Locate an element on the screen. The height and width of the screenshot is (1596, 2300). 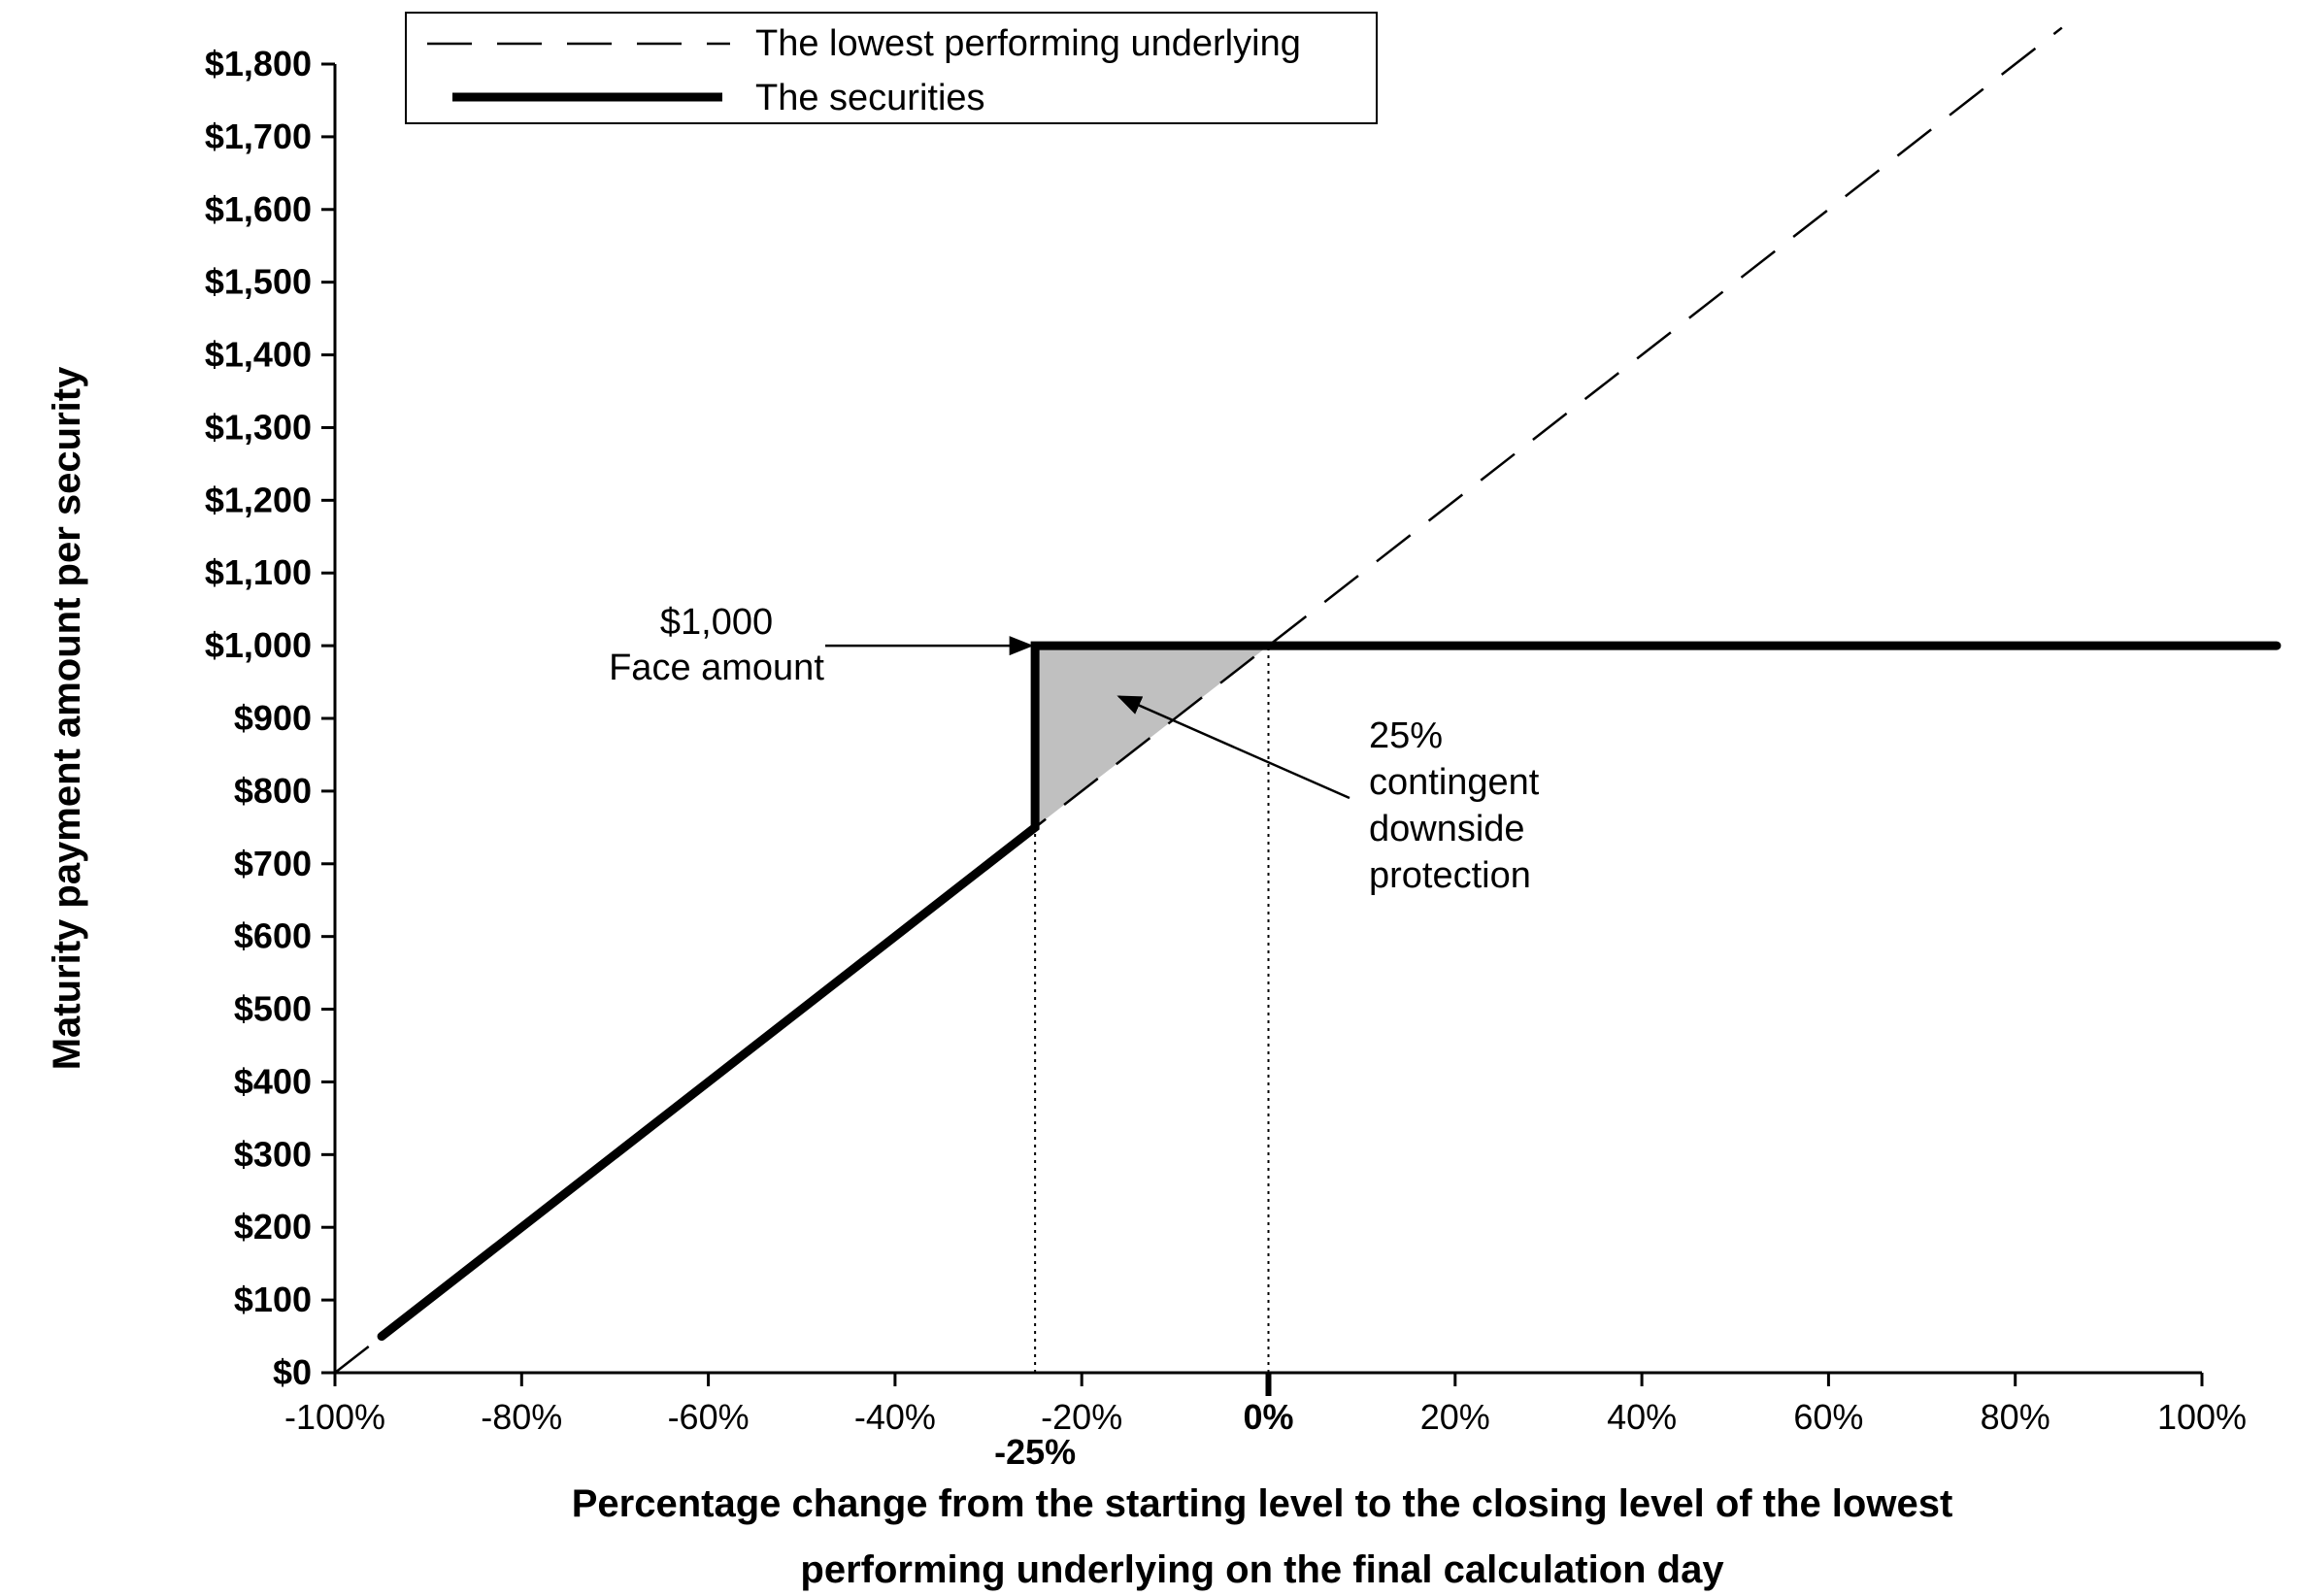
y-tick-label: $500 is located at coordinates (273, 1009).